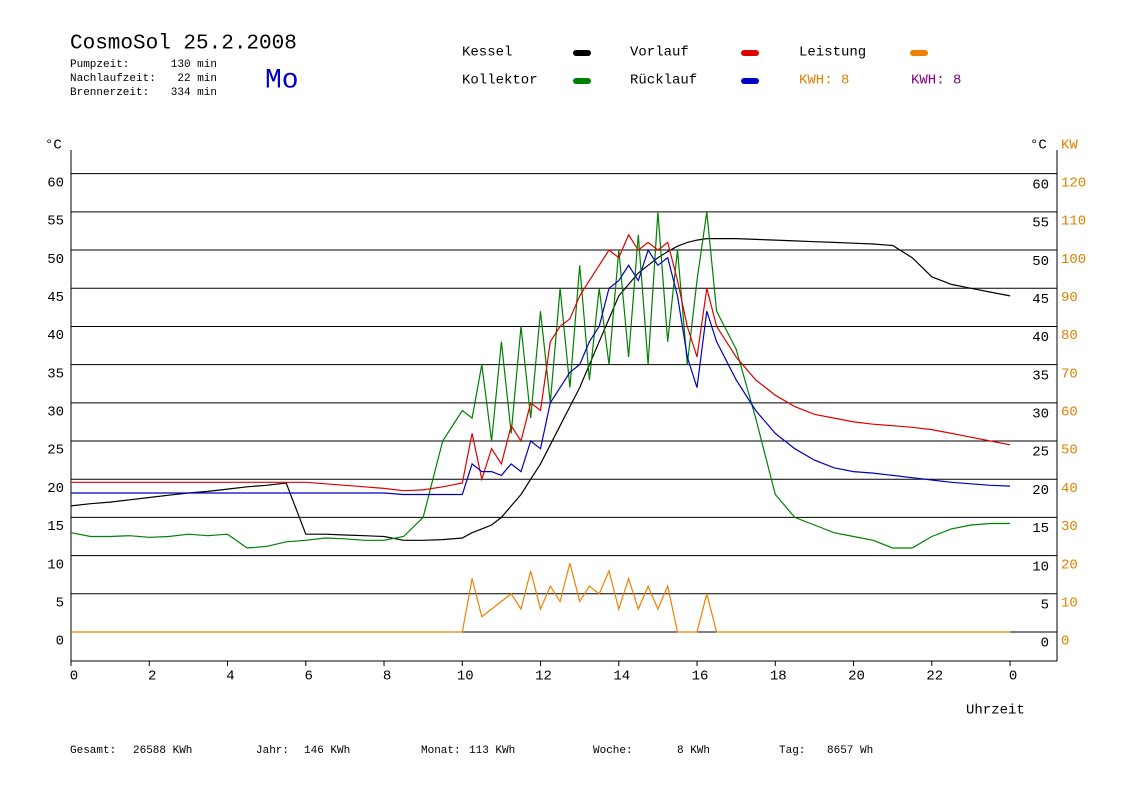  Describe the element at coordinates (621, 677) in the screenshot. I see `x-tick-label: 14` at that location.